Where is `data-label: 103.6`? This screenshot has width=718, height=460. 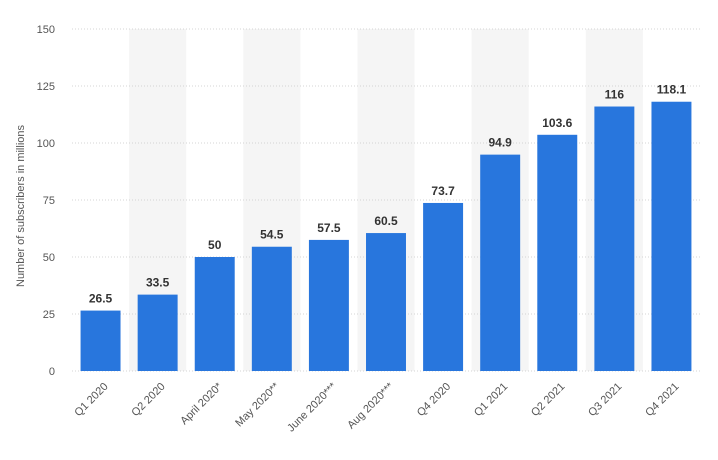
data-label: 103.6 is located at coordinates (557, 123).